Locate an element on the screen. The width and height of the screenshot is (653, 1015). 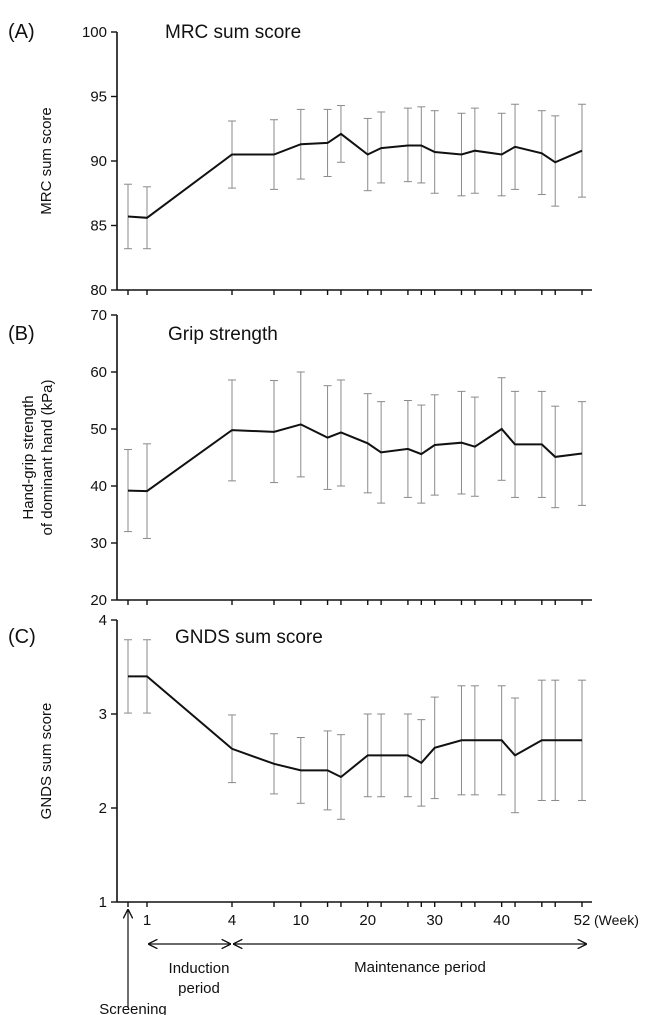
y-tick-label: 50 is located at coordinates (98, 429).